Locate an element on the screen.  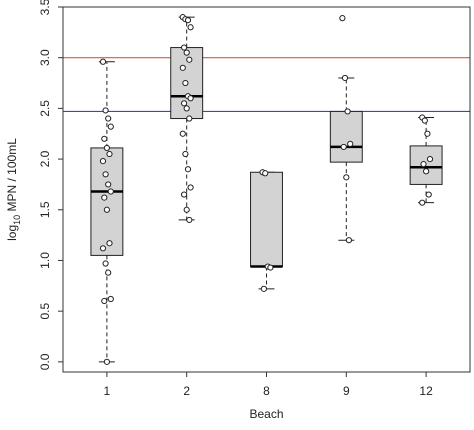
y-tick-label: 1.5 is located at coordinates (45, 209).